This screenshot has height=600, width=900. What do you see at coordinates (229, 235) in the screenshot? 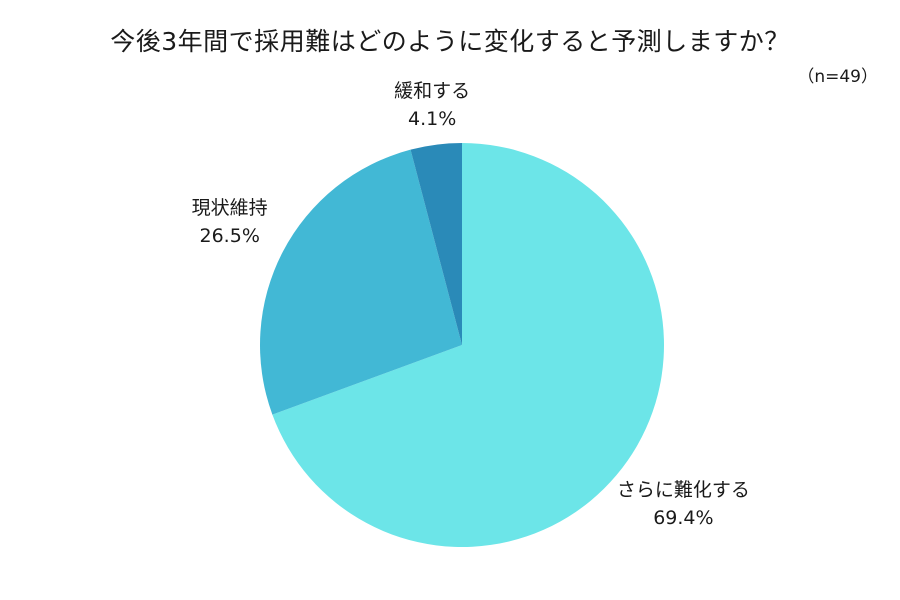
I see `slice-label-value: 26.5%` at bounding box center [229, 235].